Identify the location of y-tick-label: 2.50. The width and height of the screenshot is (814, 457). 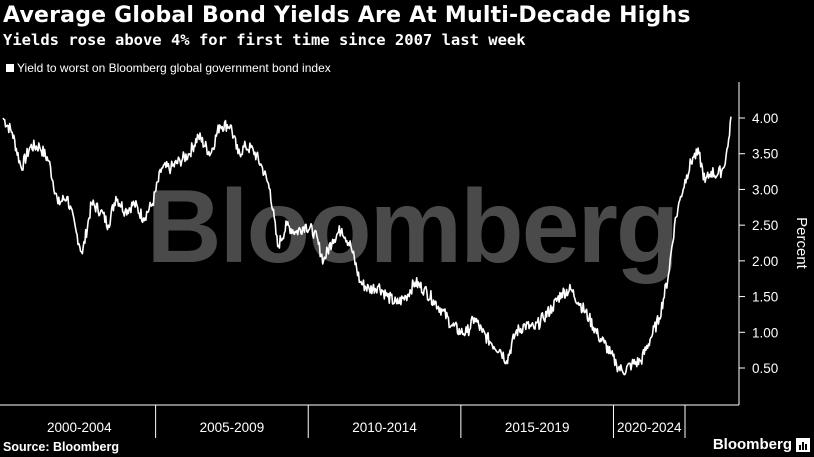
(765, 225).